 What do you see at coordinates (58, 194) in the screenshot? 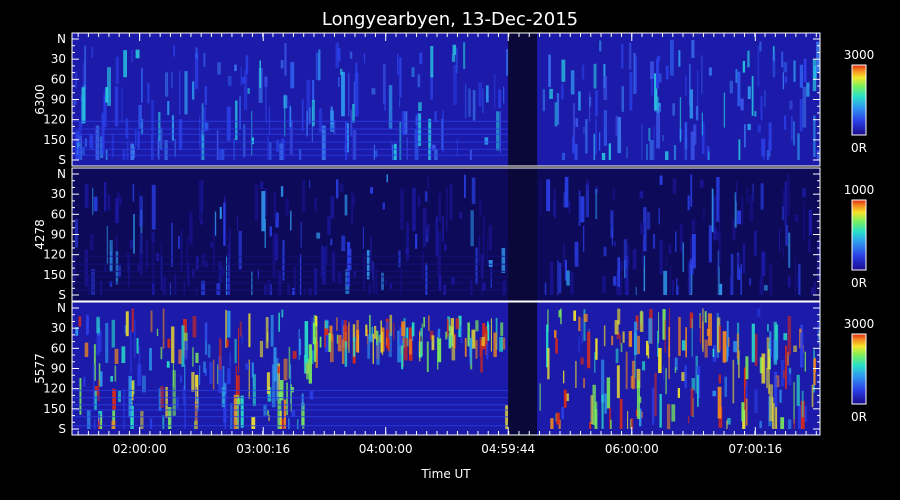
I see `y-tick-label: 30` at bounding box center [58, 194].